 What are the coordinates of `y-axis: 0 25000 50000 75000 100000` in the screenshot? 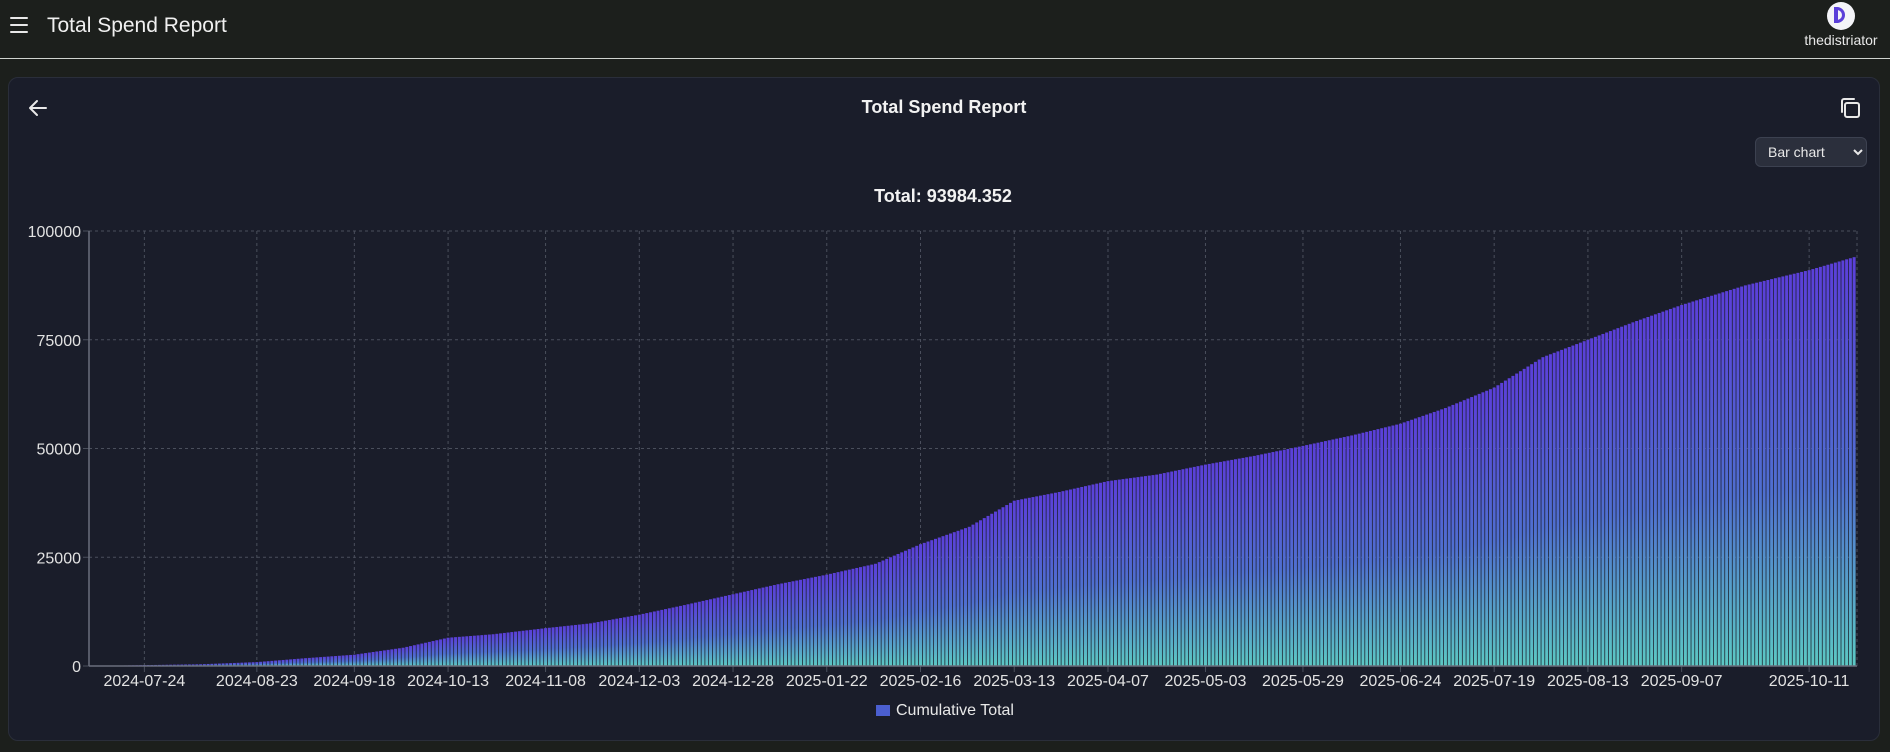 It's located at (59, 450).